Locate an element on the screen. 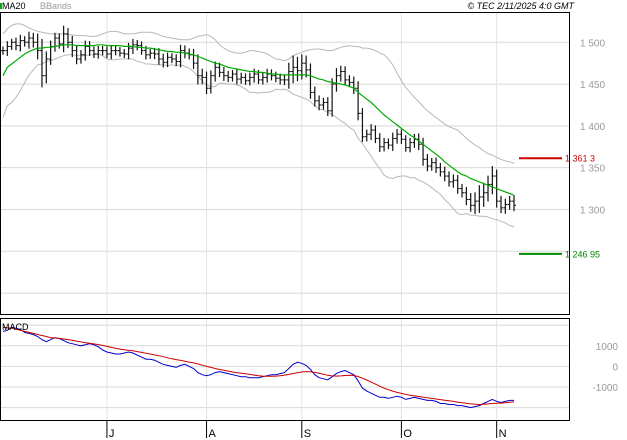 The width and height of the screenshot is (627, 440). price-markers: 1 361 3 1 246 95 is located at coordinates (559, 206).